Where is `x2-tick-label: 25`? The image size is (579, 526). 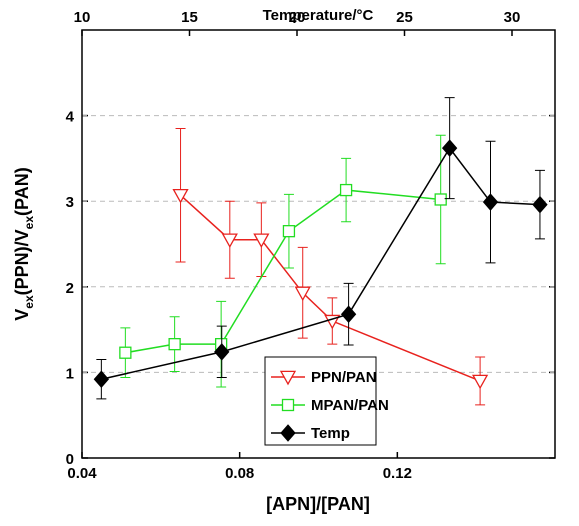 x2-tick-label: 25 is located at coordinates (404, 17).